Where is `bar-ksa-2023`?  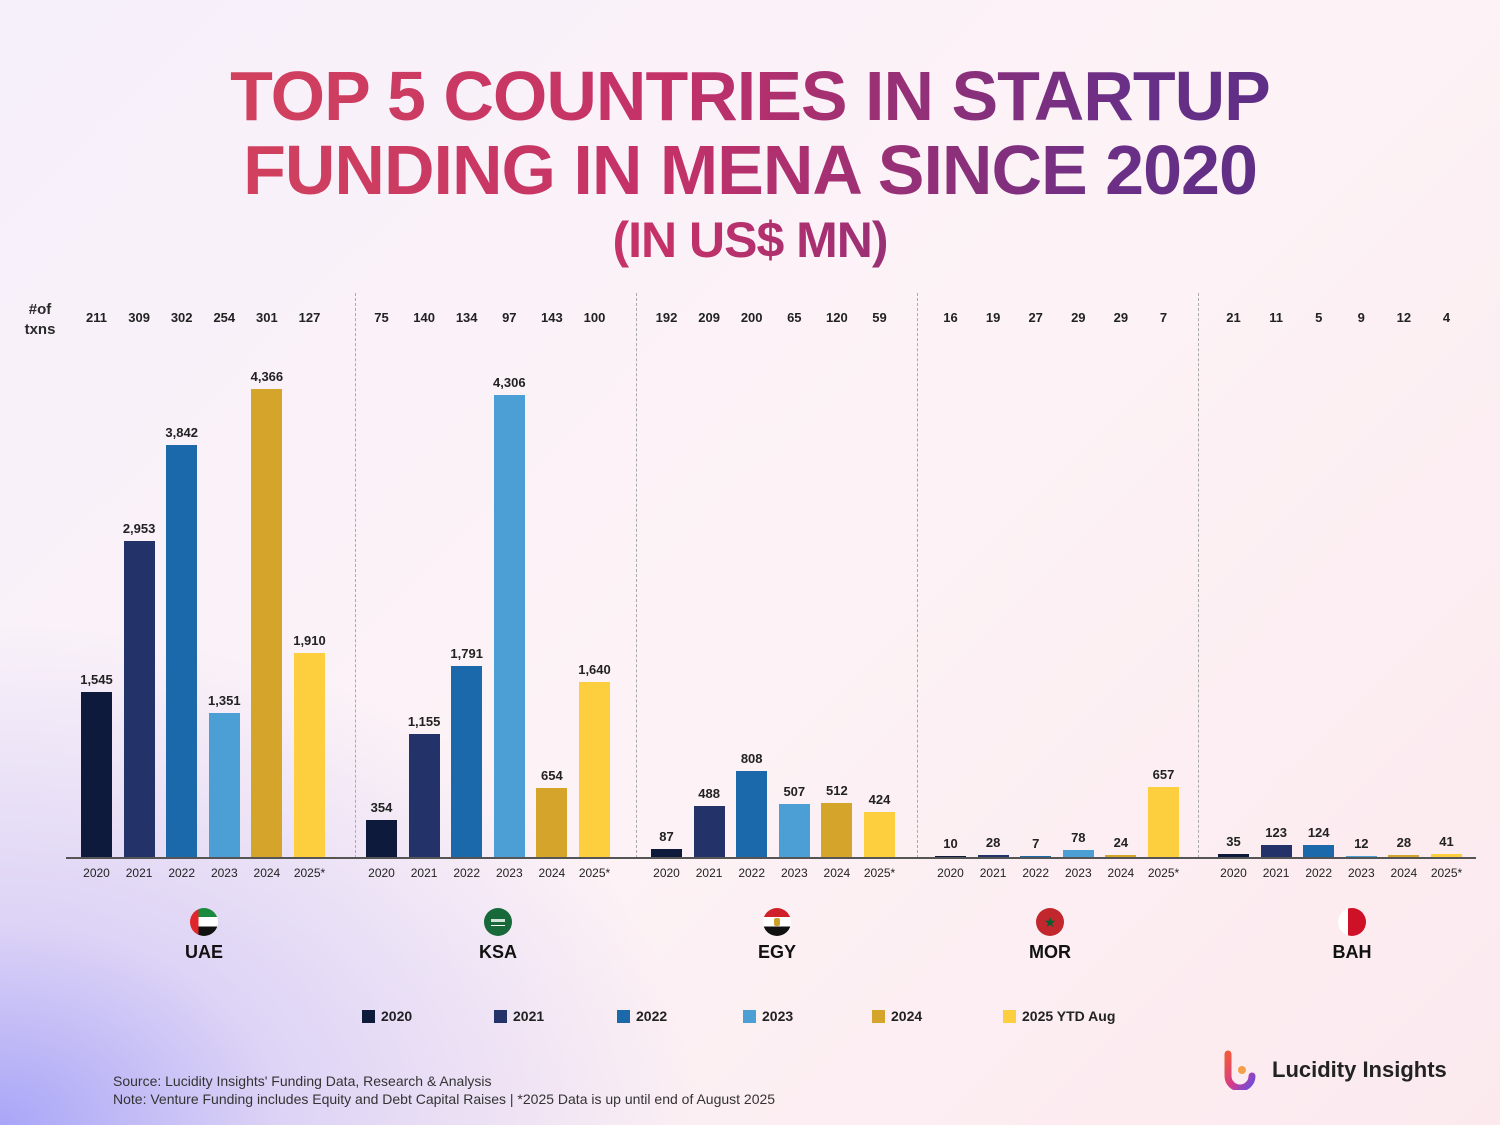
bar-ksa-2023 is located at coordinates (509, 626).